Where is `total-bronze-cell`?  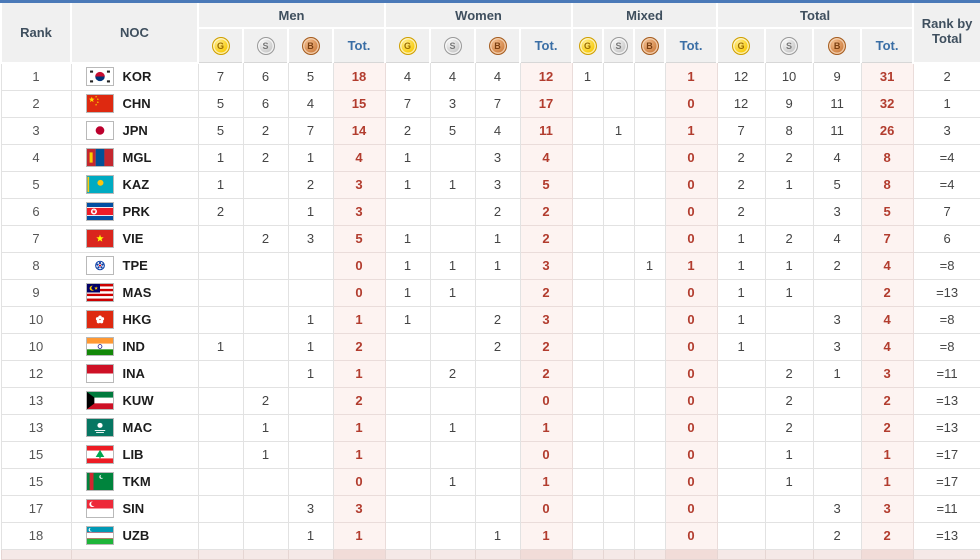 total-bronze-cell is located at coordinates (837, 454).